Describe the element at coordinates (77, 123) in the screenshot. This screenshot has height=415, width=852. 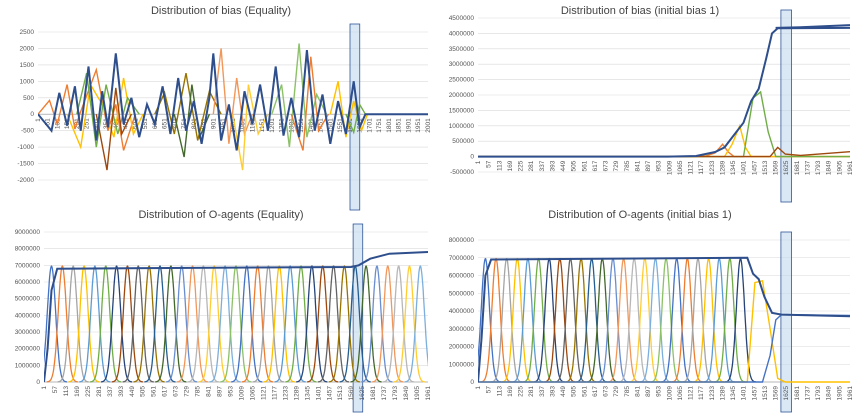
I see `x-tick-label: 201` at that location.